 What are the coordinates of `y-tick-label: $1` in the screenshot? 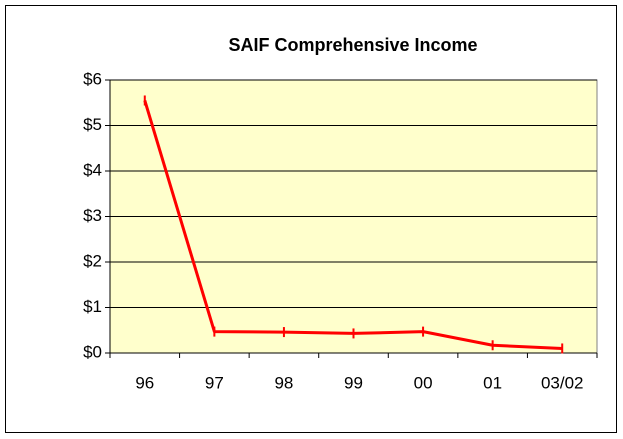 It's located at (92, 306).